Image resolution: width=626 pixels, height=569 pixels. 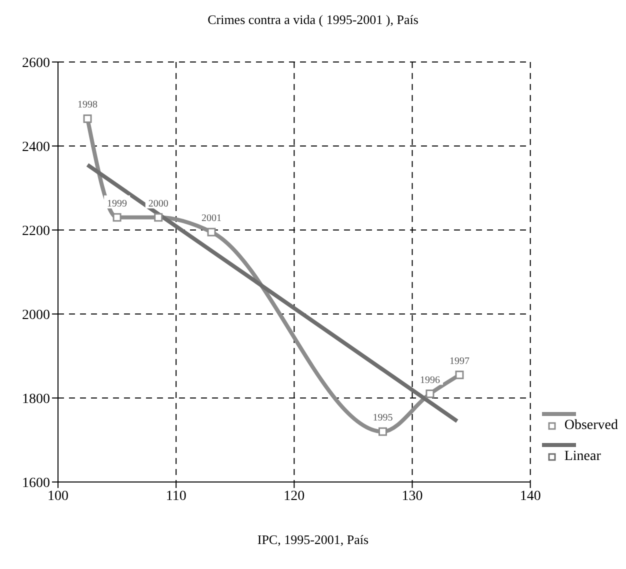 What do you see at coordinates (36, 63) in the screenshot?
I see `y-tick-label: 2600` at bounding box center [36, 63].